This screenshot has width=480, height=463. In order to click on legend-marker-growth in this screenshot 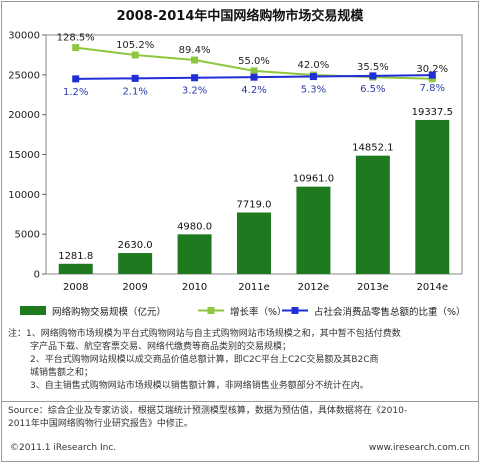, I will do `click(211, 310)`.